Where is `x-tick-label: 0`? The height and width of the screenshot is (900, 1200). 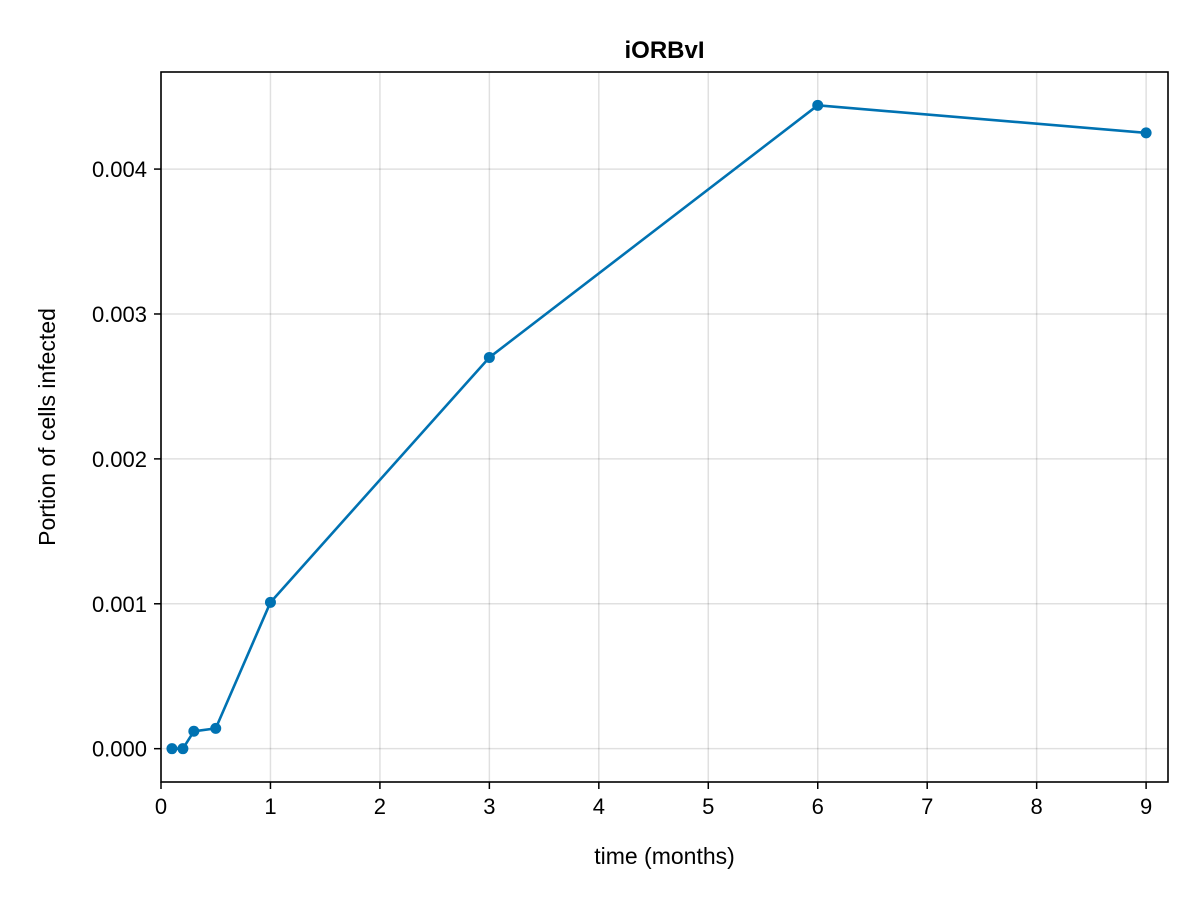 x-tick-label: 0 is located at coordinates (161, 806).